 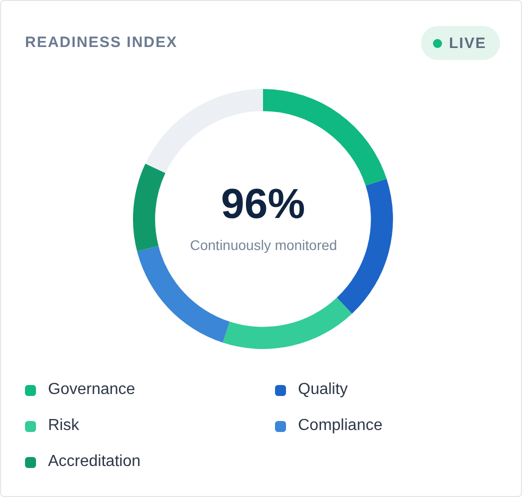 I want to click on text: LIVE, so click(x=467, y=43).